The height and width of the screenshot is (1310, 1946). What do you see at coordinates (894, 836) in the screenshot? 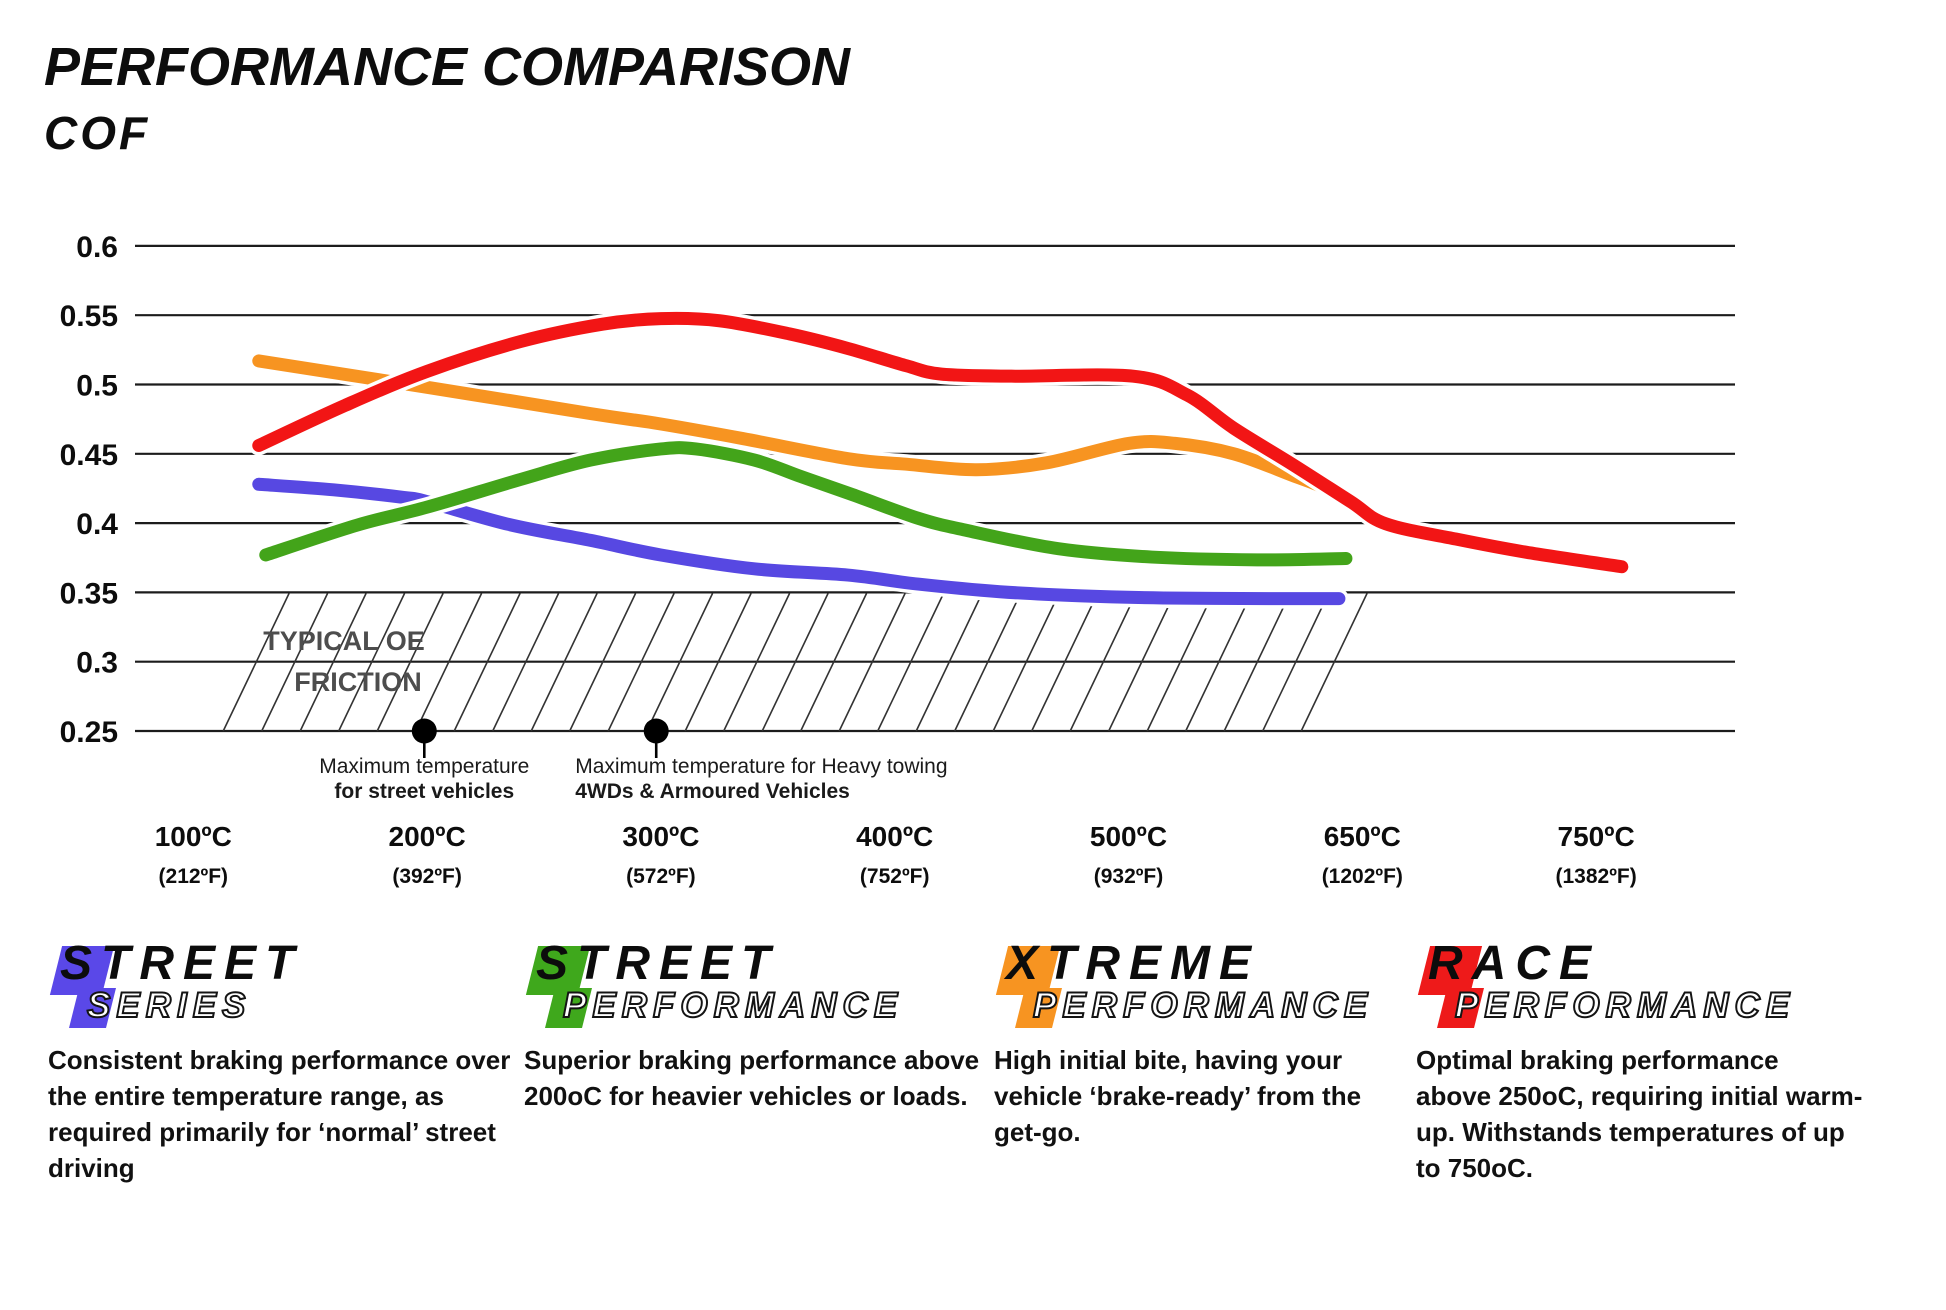
I see `x-tick-celsius: 400ºC` at bounding box center [894, 836].